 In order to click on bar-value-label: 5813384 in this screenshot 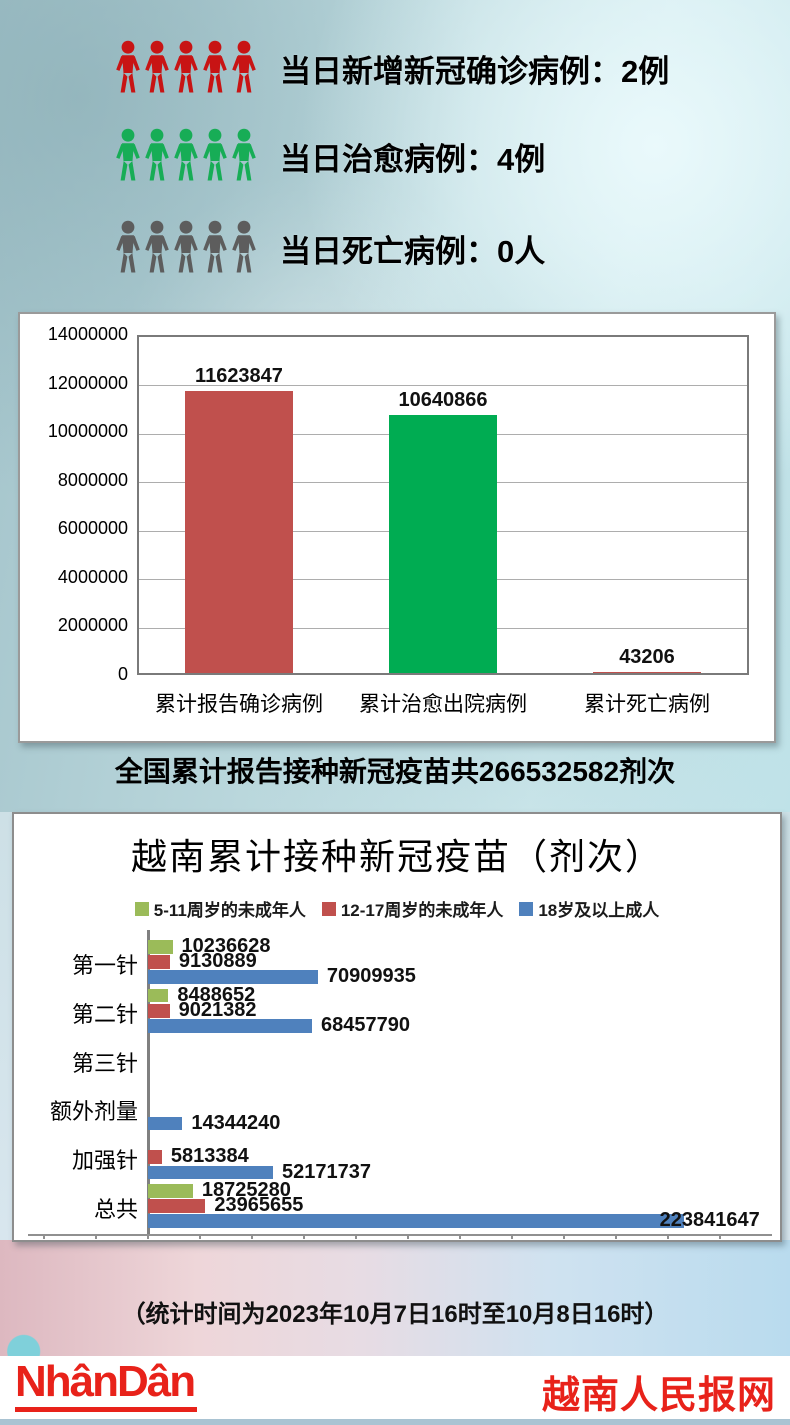, I will do `click(209, 1156)`.